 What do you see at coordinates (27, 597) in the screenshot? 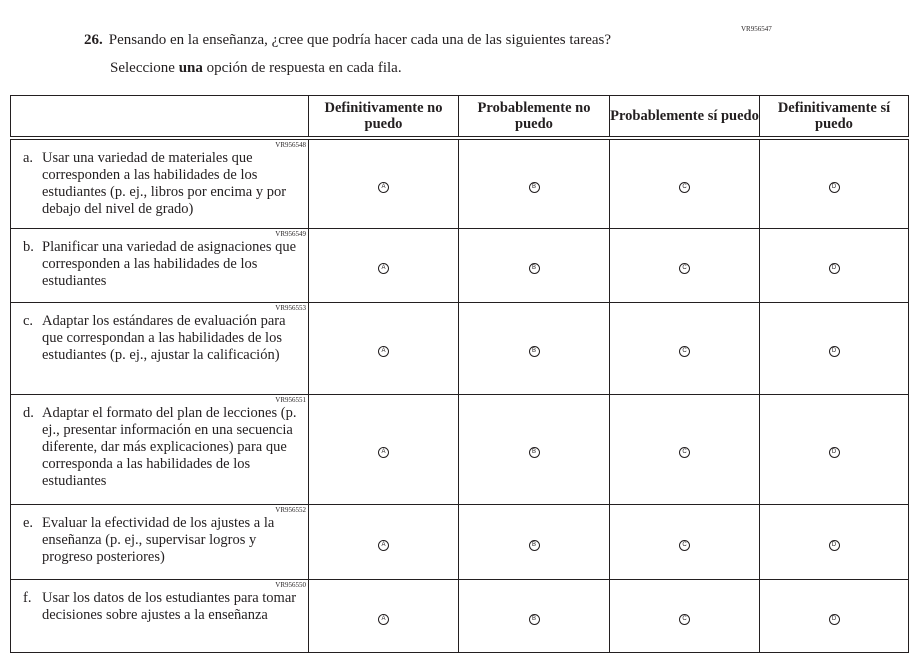
I see `row-letter: f.` at bounding box center [27, 597].